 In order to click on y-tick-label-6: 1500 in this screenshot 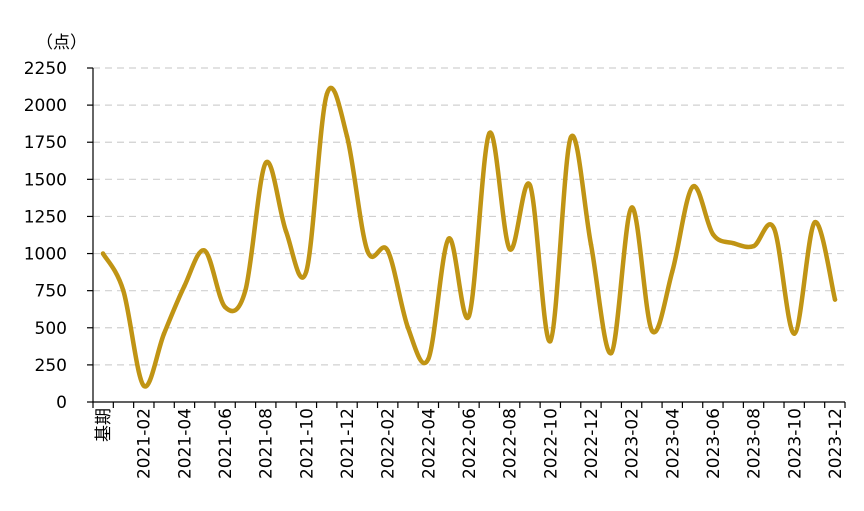, I will do `click(45, 180)`.